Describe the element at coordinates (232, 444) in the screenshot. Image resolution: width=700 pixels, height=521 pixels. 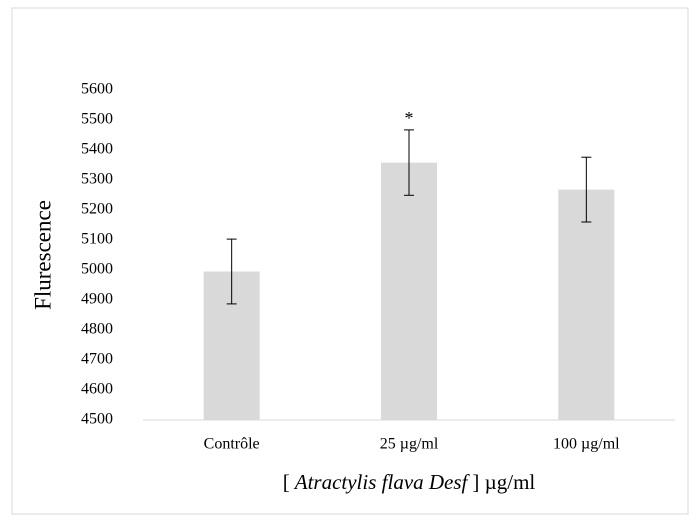
I see `x-tick-label: Contrôle` at that location.